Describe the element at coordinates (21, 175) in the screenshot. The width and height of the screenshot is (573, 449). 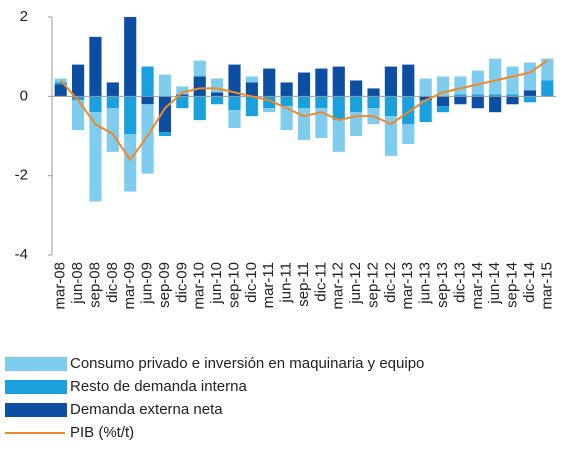
I see `y-tick-label: -2` at that location.